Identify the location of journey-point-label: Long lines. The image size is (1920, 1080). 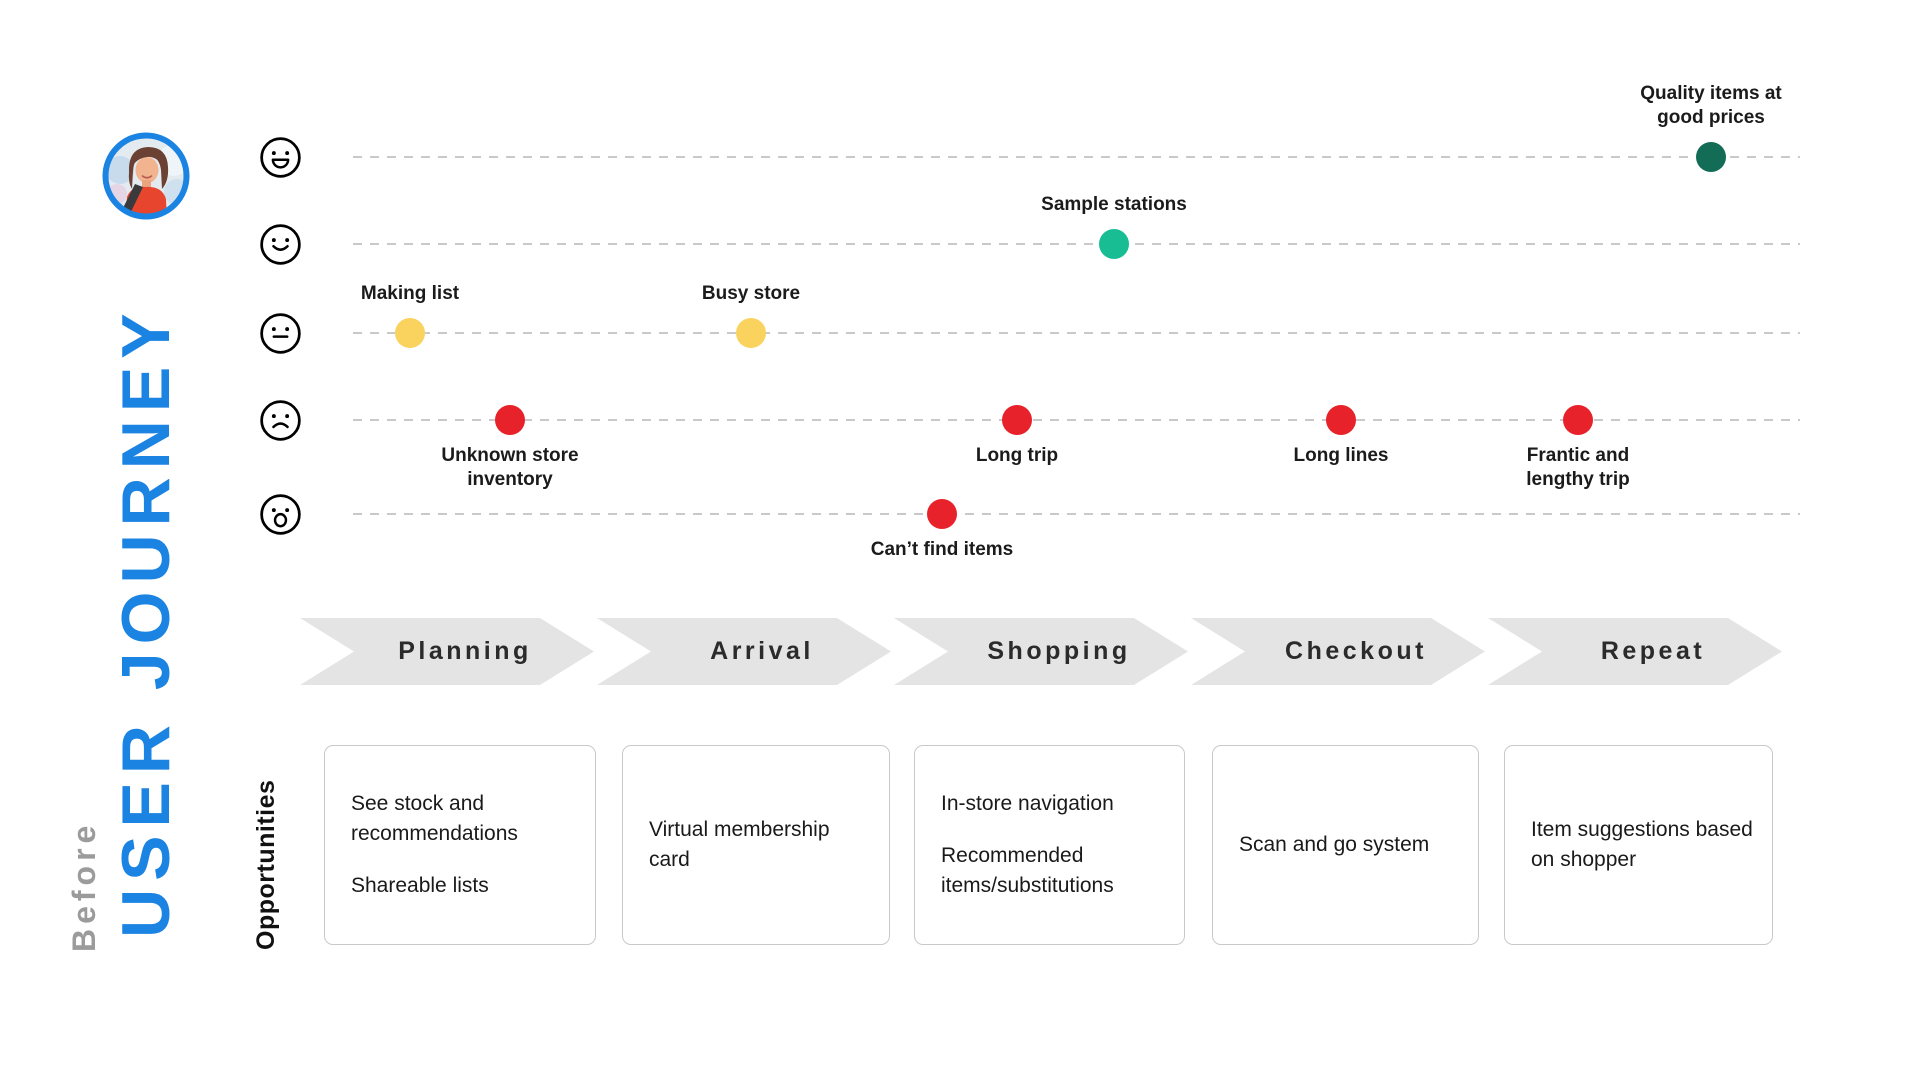
(1341, 455).